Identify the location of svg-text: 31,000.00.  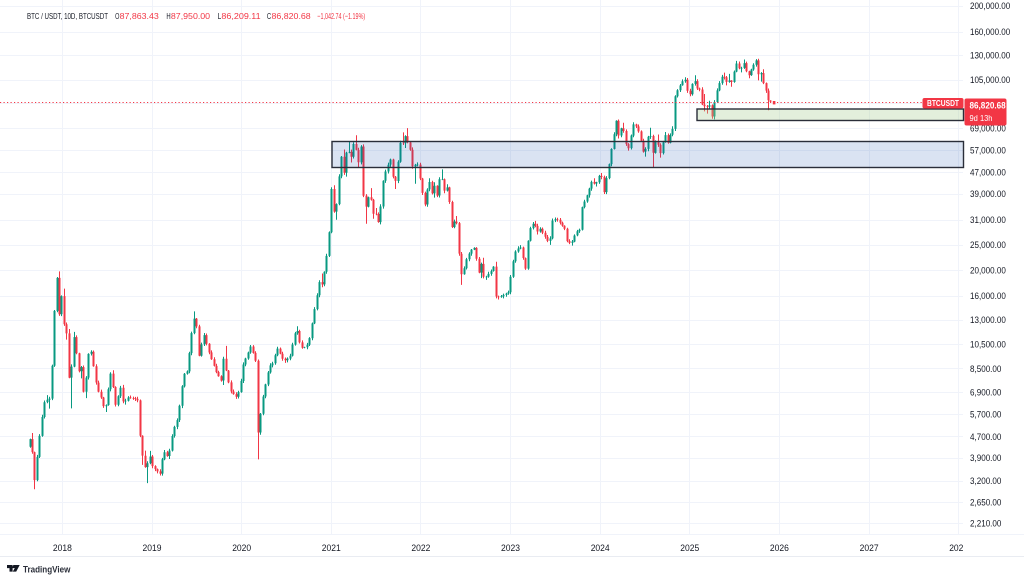
(988, 220).